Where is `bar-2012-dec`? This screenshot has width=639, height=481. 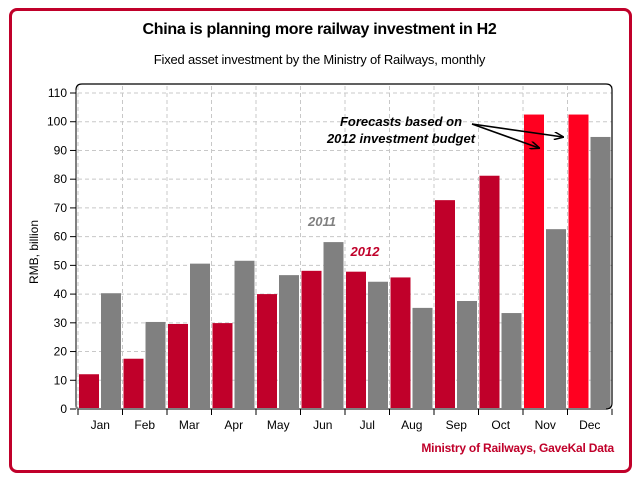 bar-2012-dec is located at coordinates (578, 261).